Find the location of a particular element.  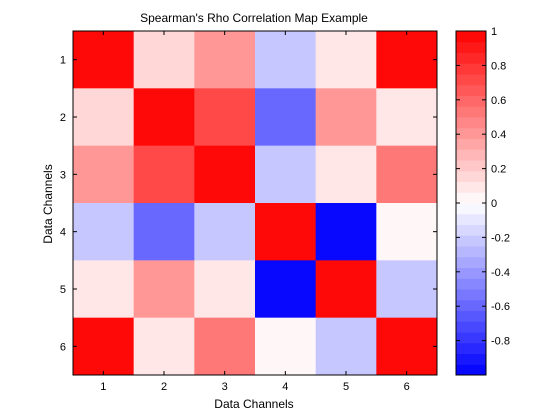

x-tick-label: 2 is located at coordinates (164, 387).